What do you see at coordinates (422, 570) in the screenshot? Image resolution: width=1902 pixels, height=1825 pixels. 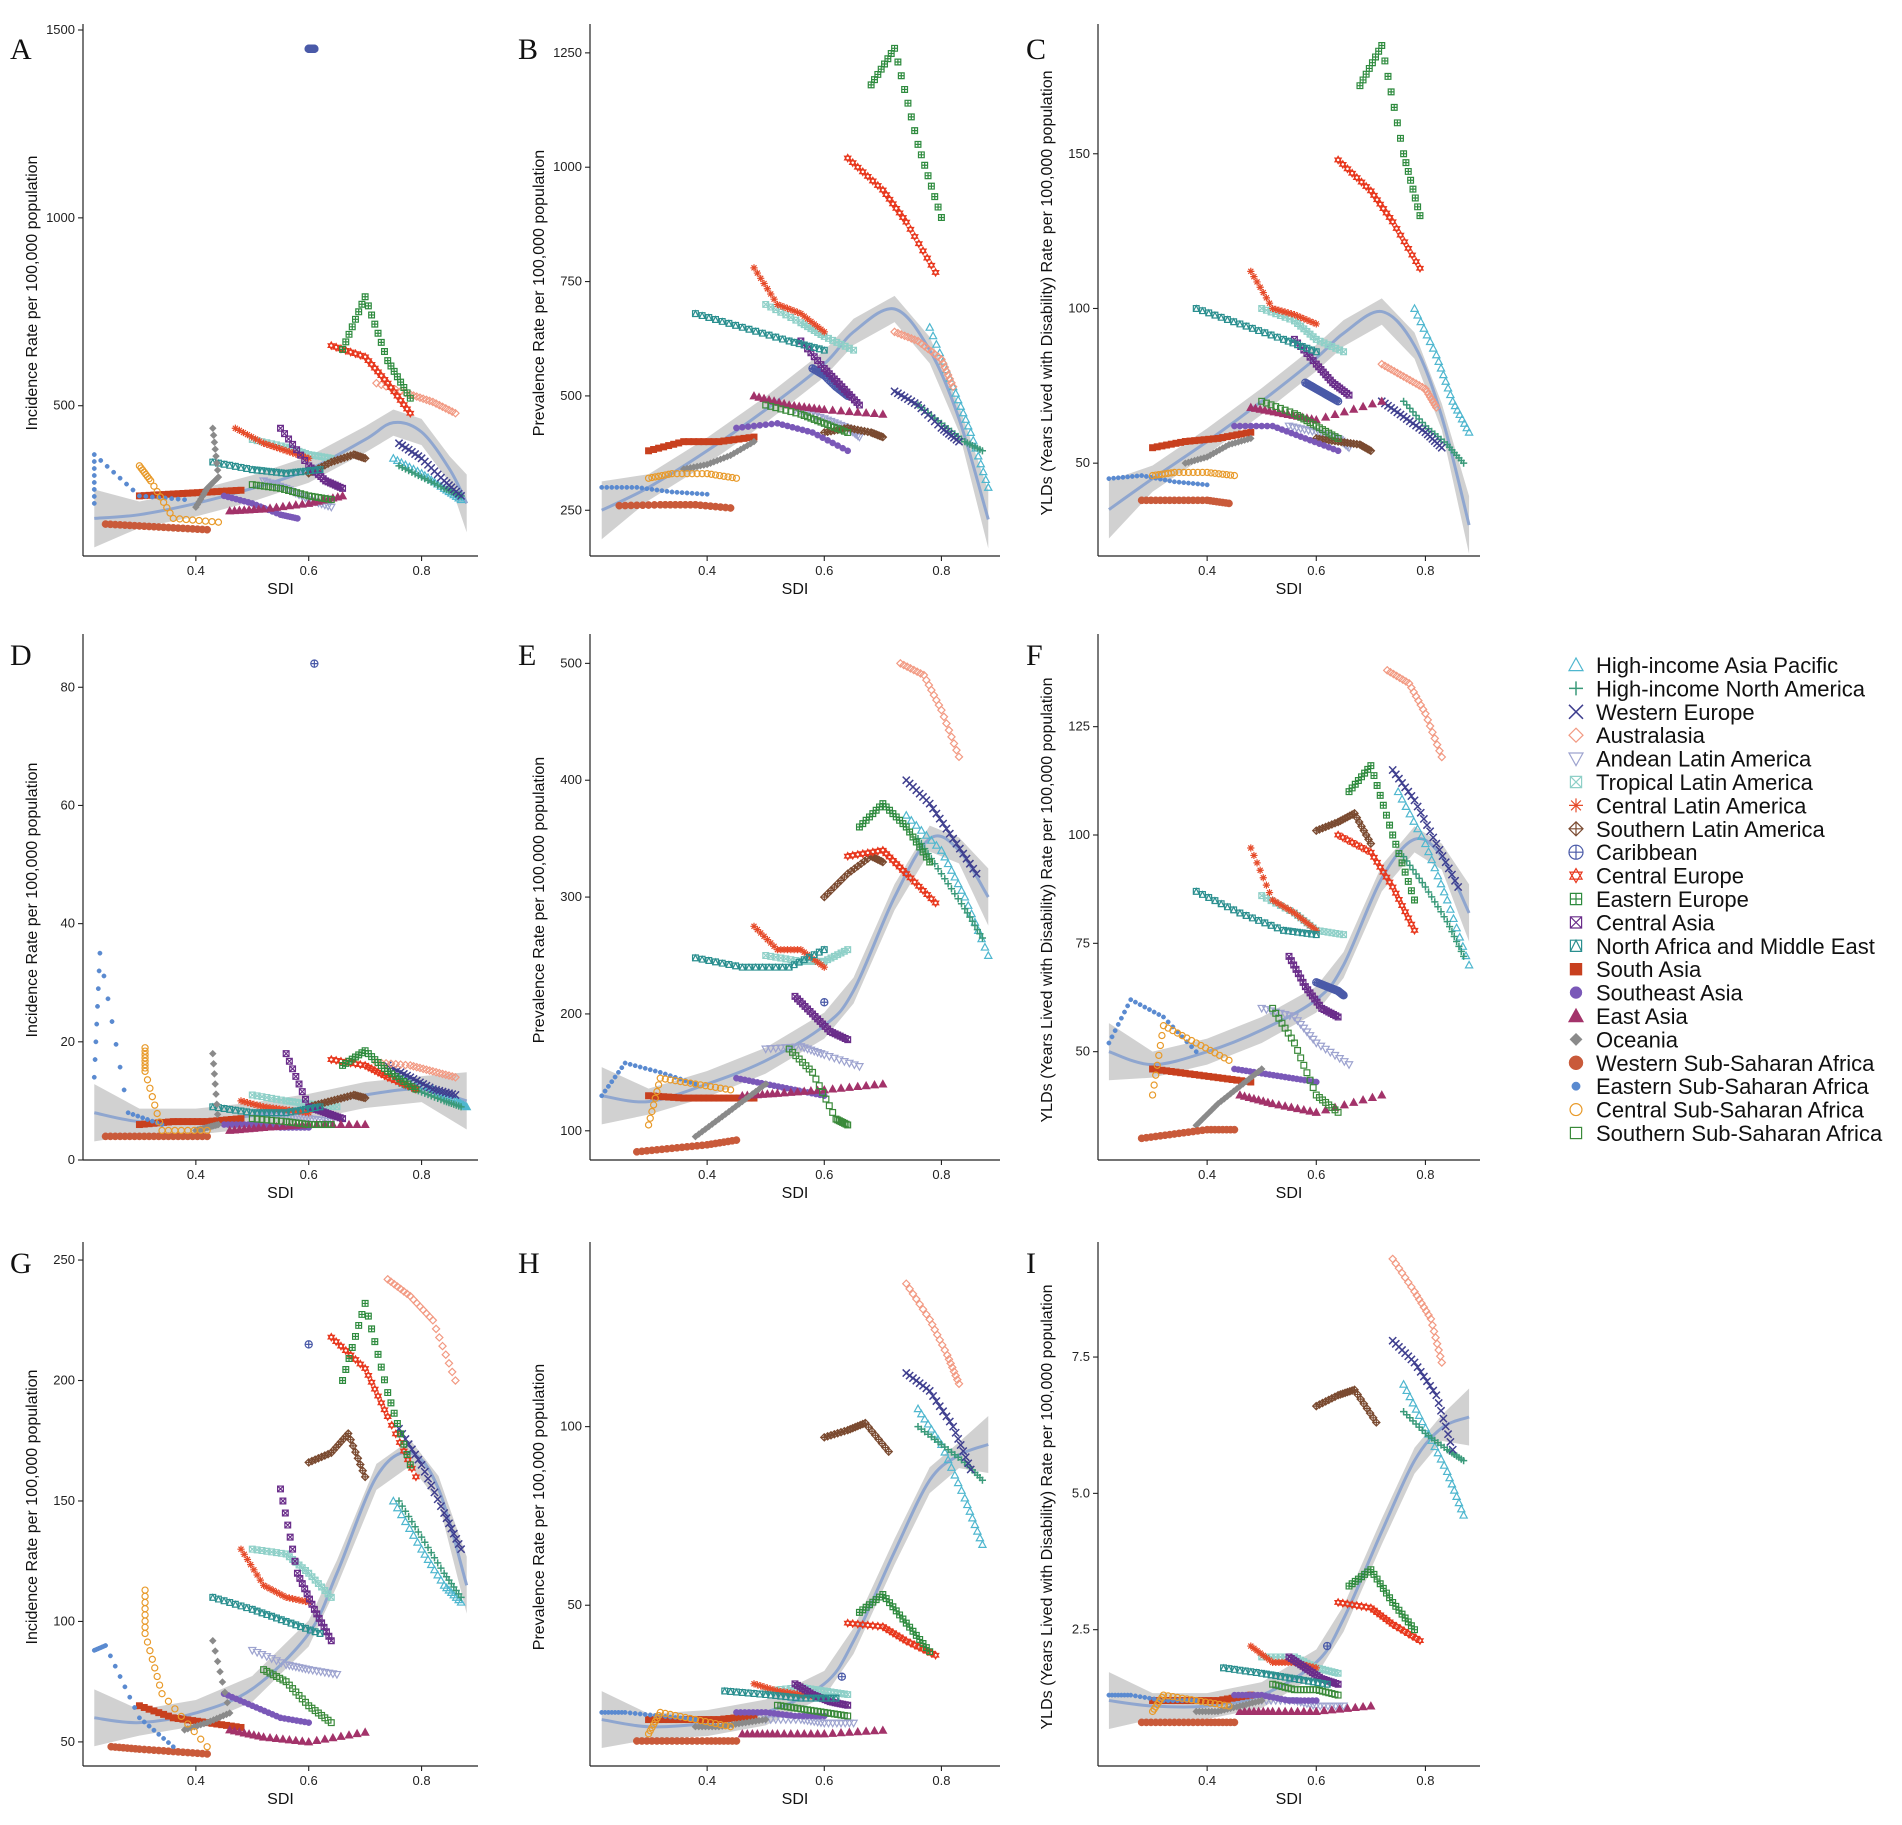 I see `x-tick-label: 0.8` at bounding box center [422, 570].